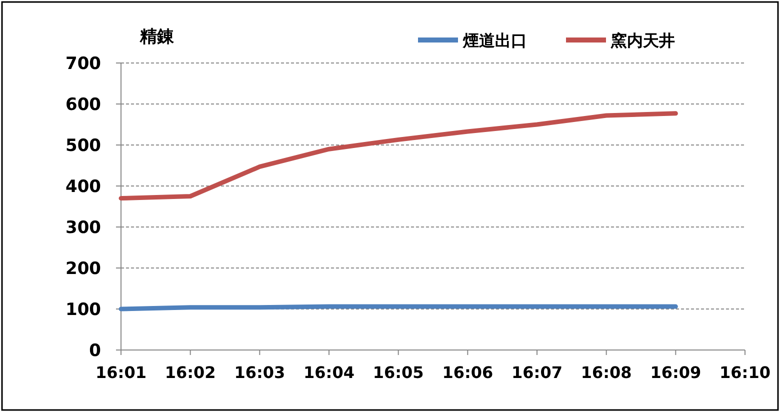 Image resolution: width=780 pixels, height=412 pixels. I want to click on x-tick-label: 16:09, so click(676, 372).